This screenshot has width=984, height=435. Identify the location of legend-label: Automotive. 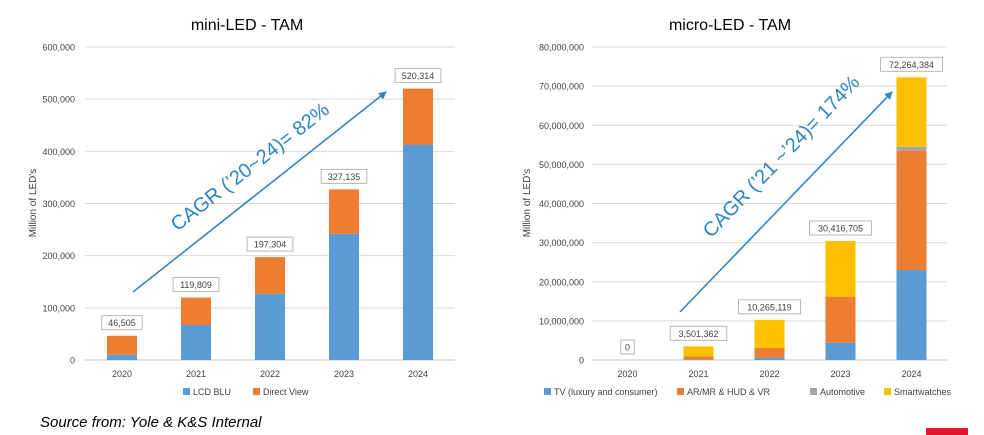
(842, 392).